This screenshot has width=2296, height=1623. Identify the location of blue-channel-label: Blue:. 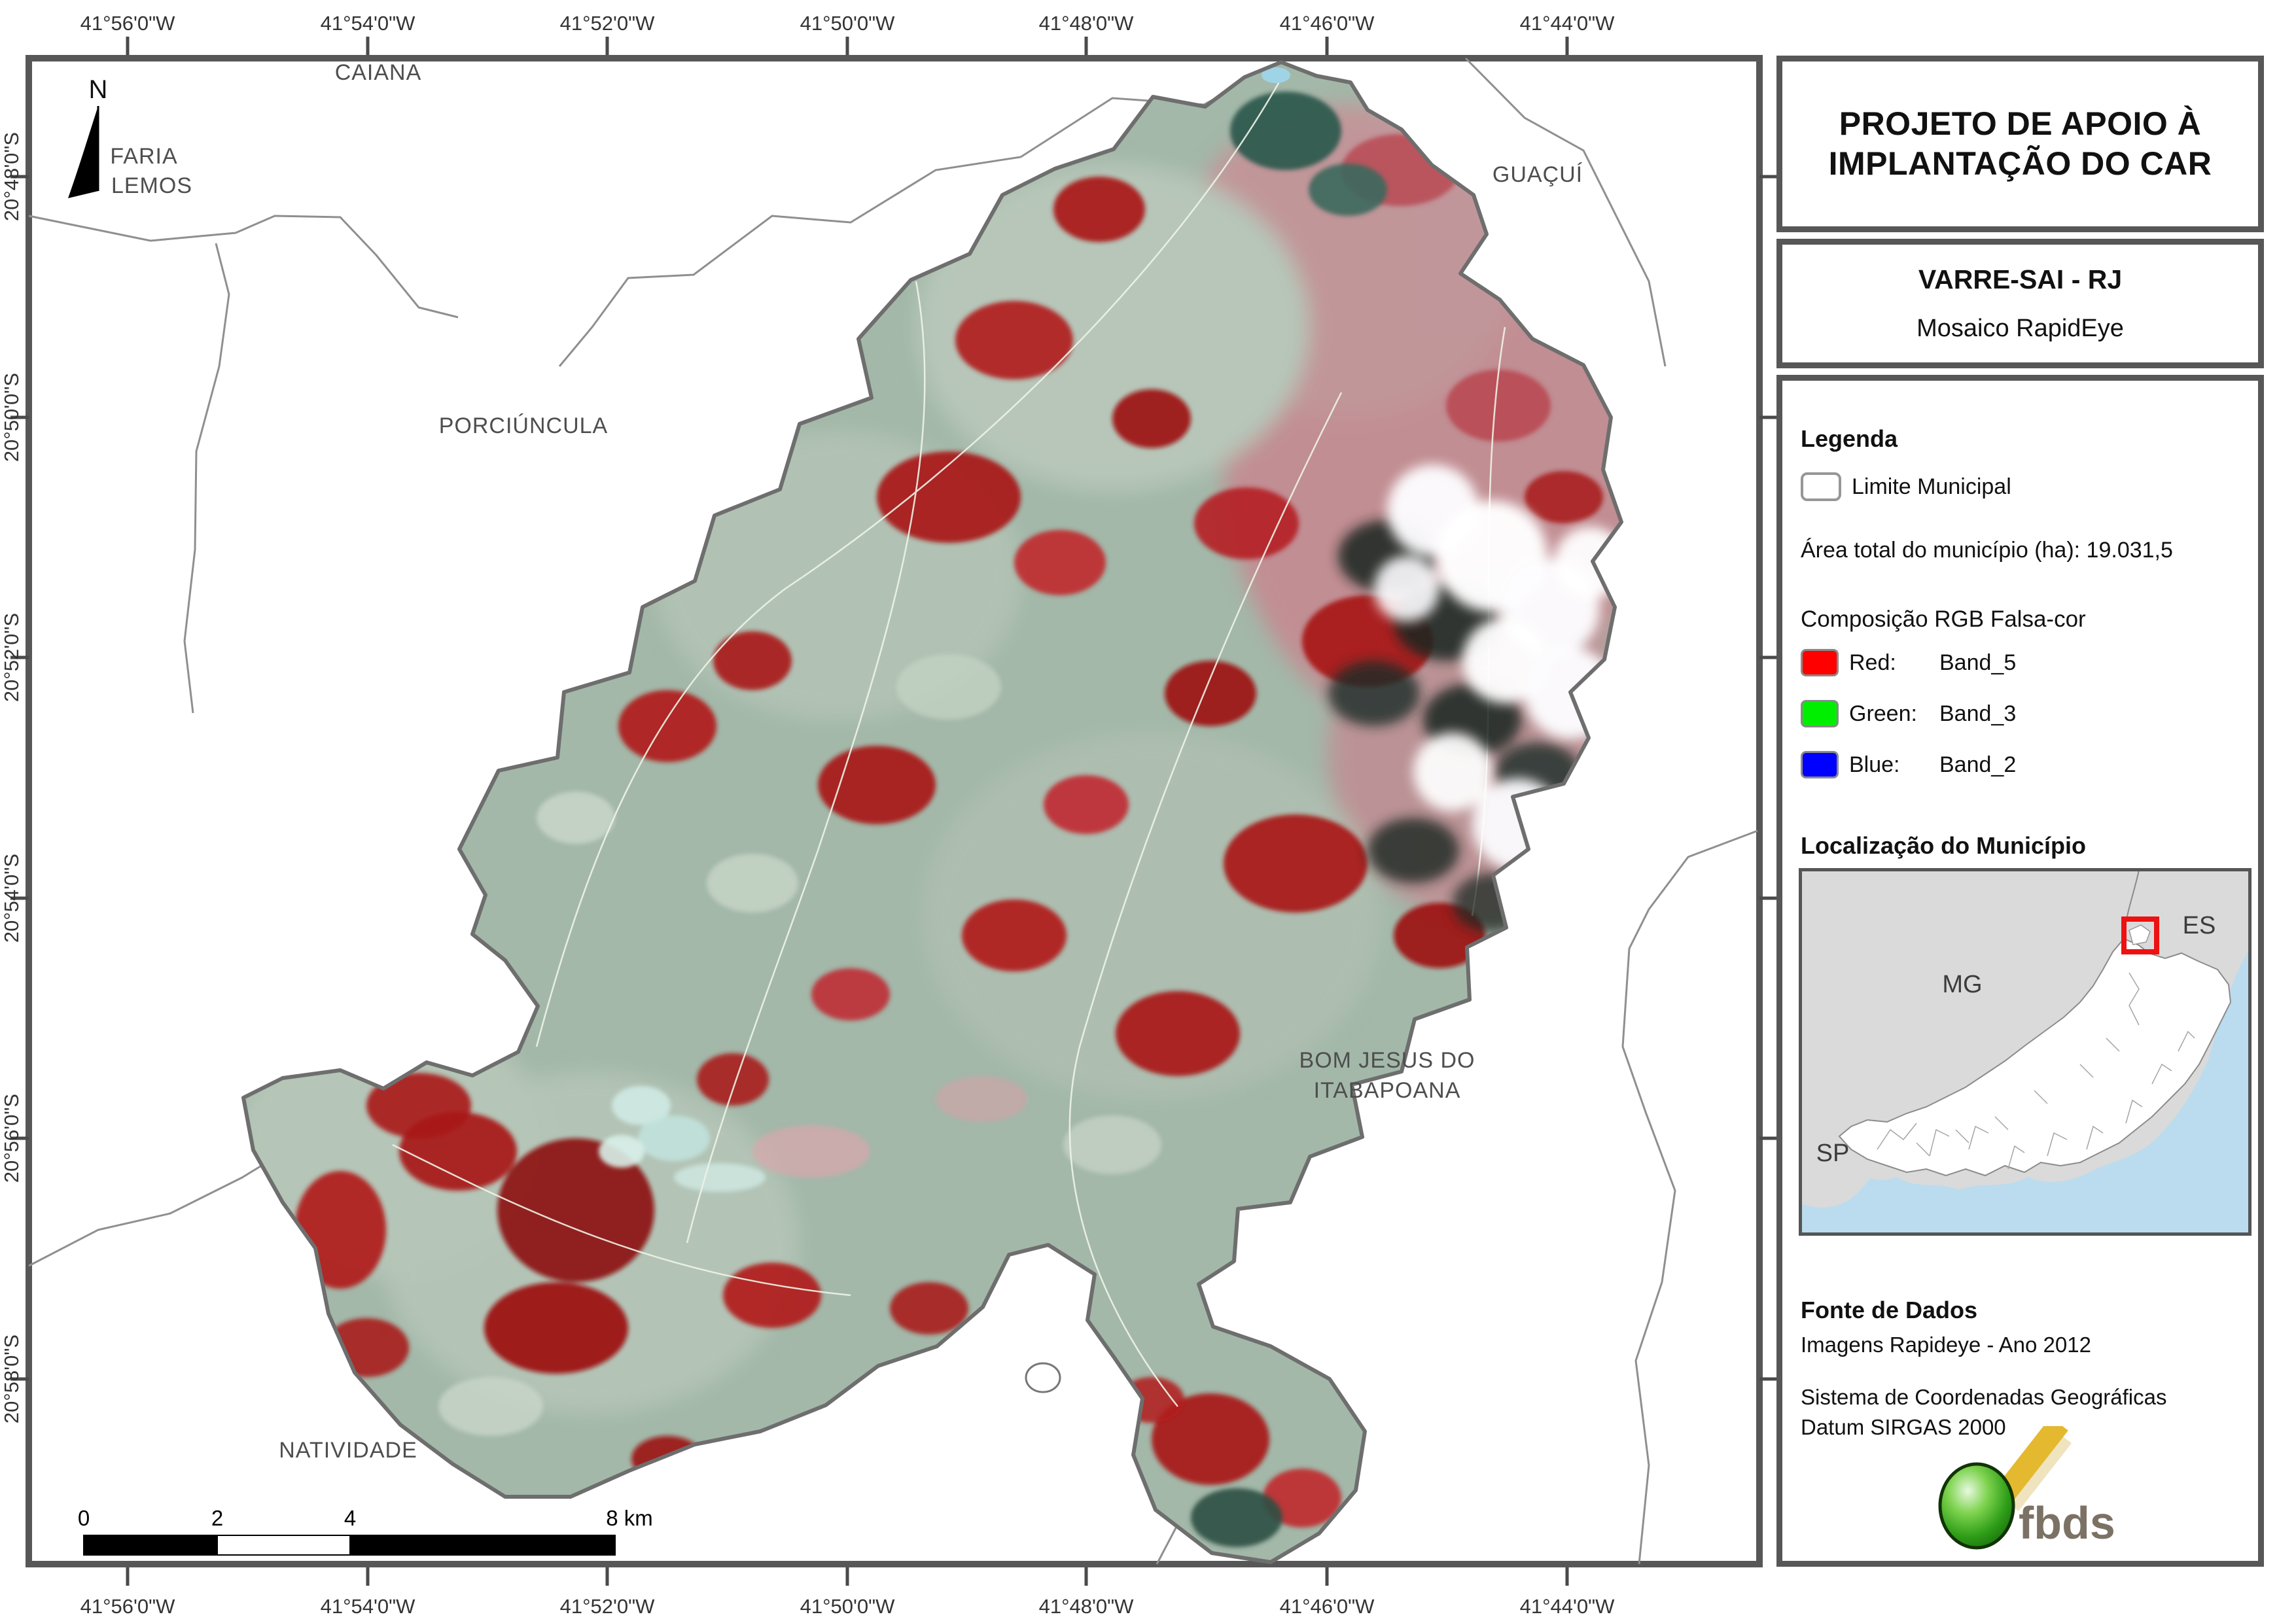
(1875, 765).